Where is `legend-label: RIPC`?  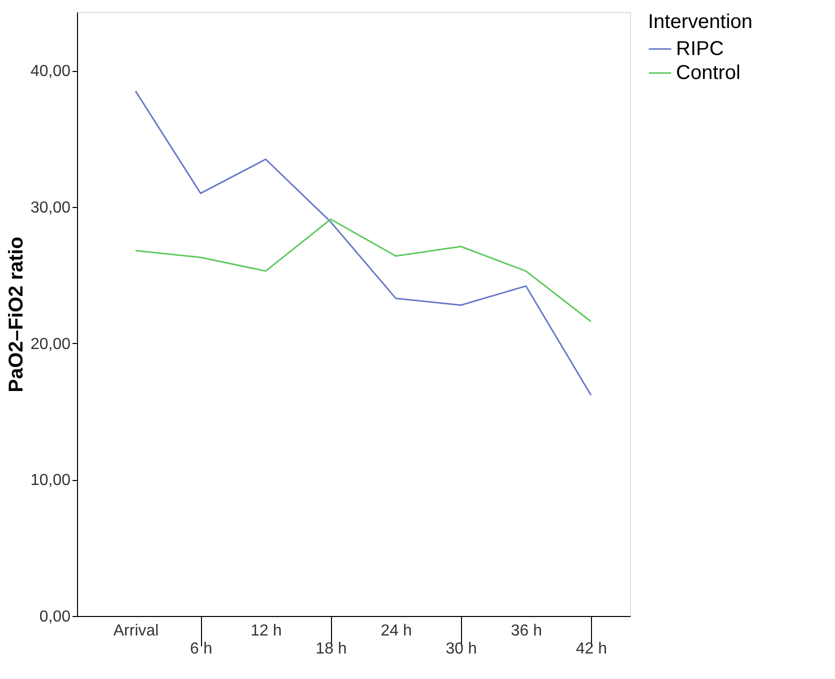
legend-label: RIPC is located at coordinates (700, 49).